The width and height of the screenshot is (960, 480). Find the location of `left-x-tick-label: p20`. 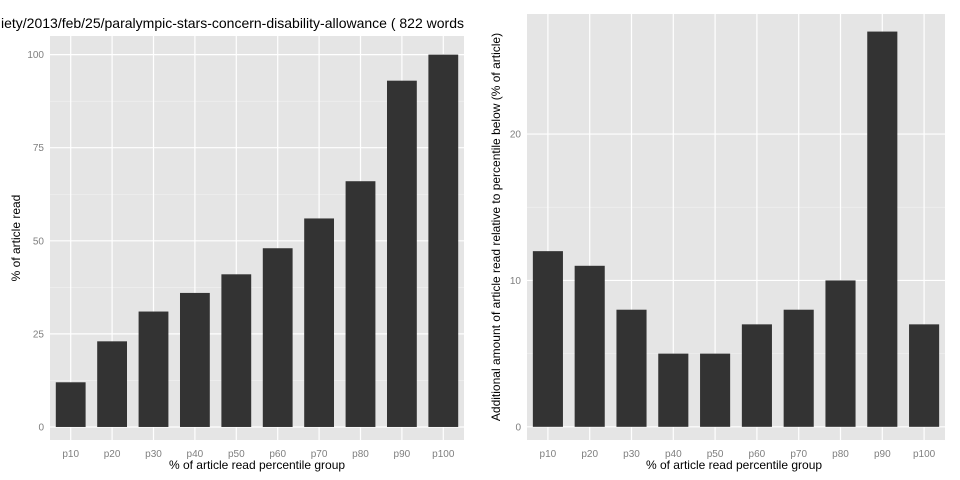

left-x-tick-label: p20 is located at coordinates (112, 454).